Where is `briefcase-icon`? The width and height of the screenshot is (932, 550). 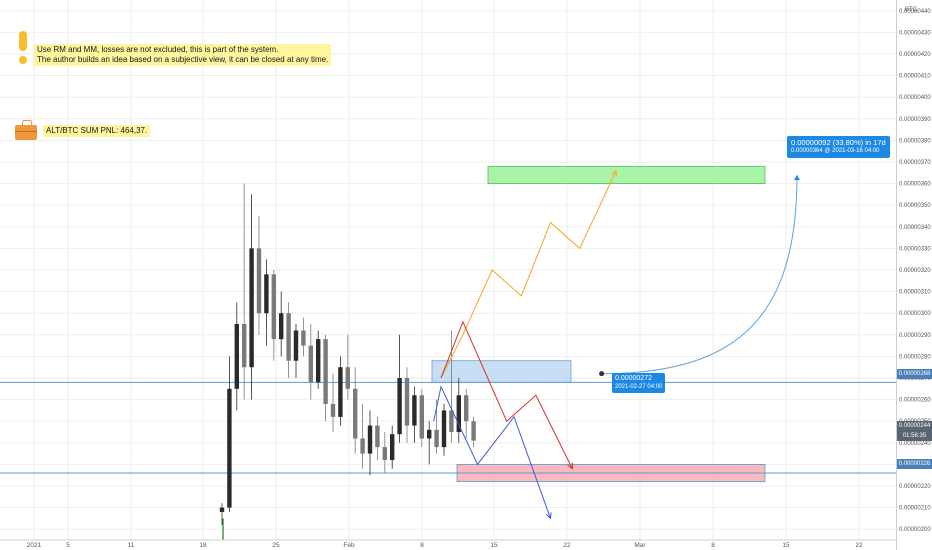 briefcase-icon is located at coordinates (26, 130).